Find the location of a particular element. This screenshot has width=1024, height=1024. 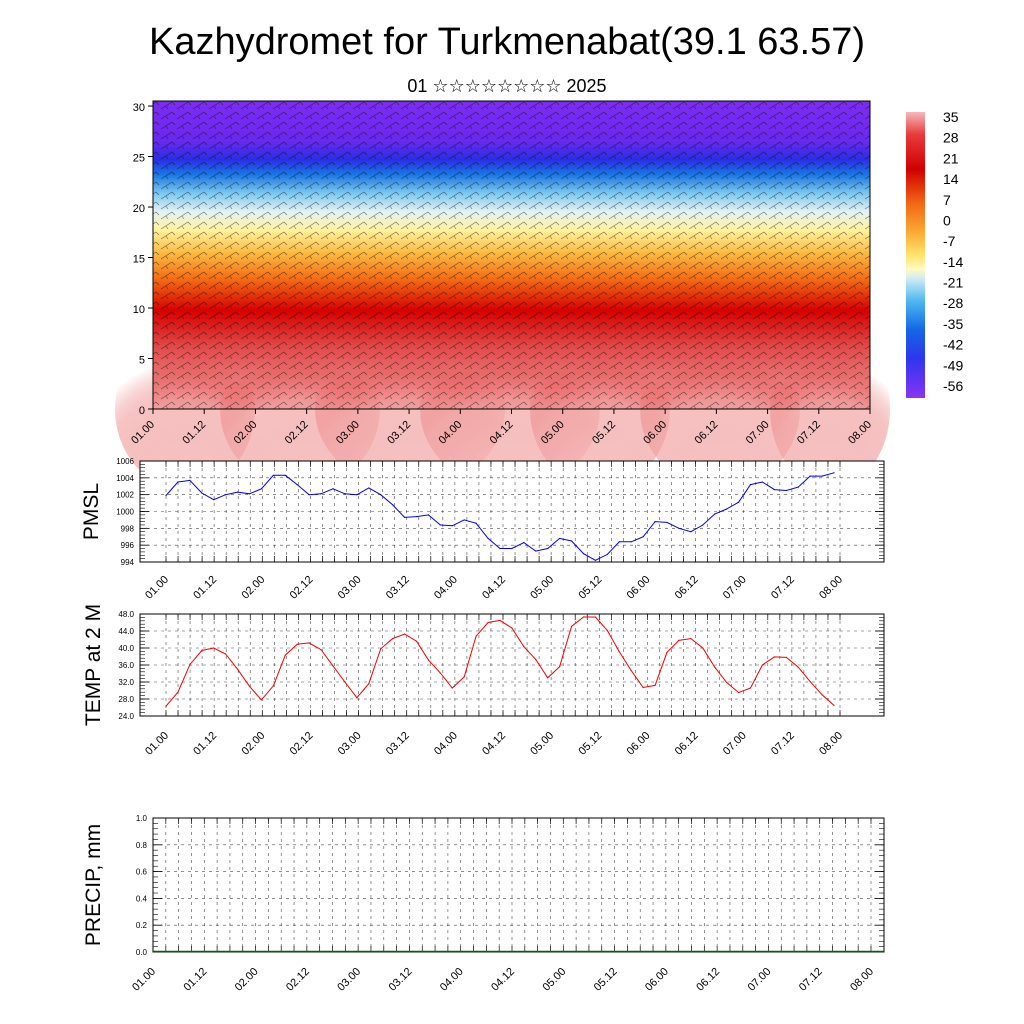

y-tick-label: 28.0 is located at coordinates (126, 699).